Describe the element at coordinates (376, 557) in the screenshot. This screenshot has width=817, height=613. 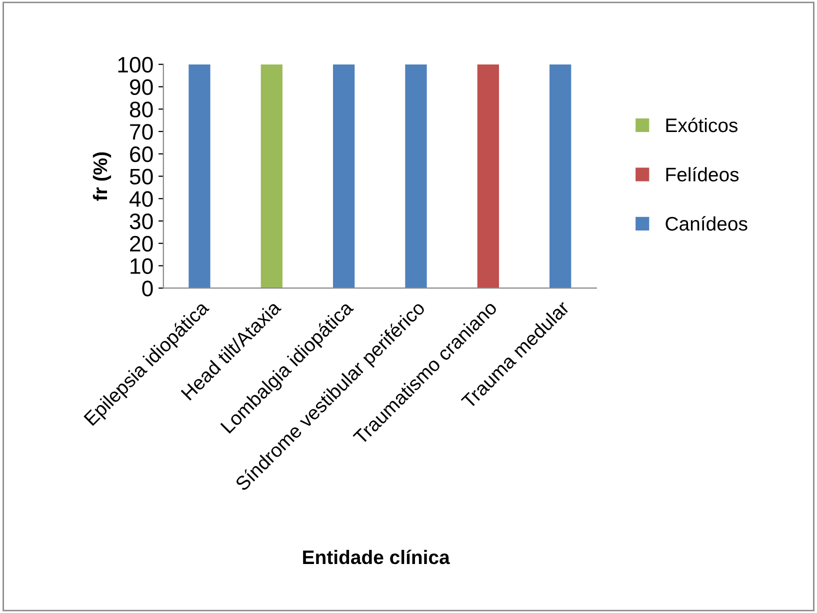
I see `x-axis-title: Entidade clínica` at that location.